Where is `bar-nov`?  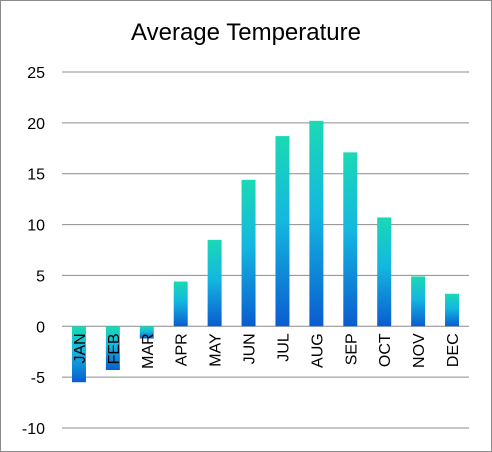 bar-nov is located at coordinates (418, 301).